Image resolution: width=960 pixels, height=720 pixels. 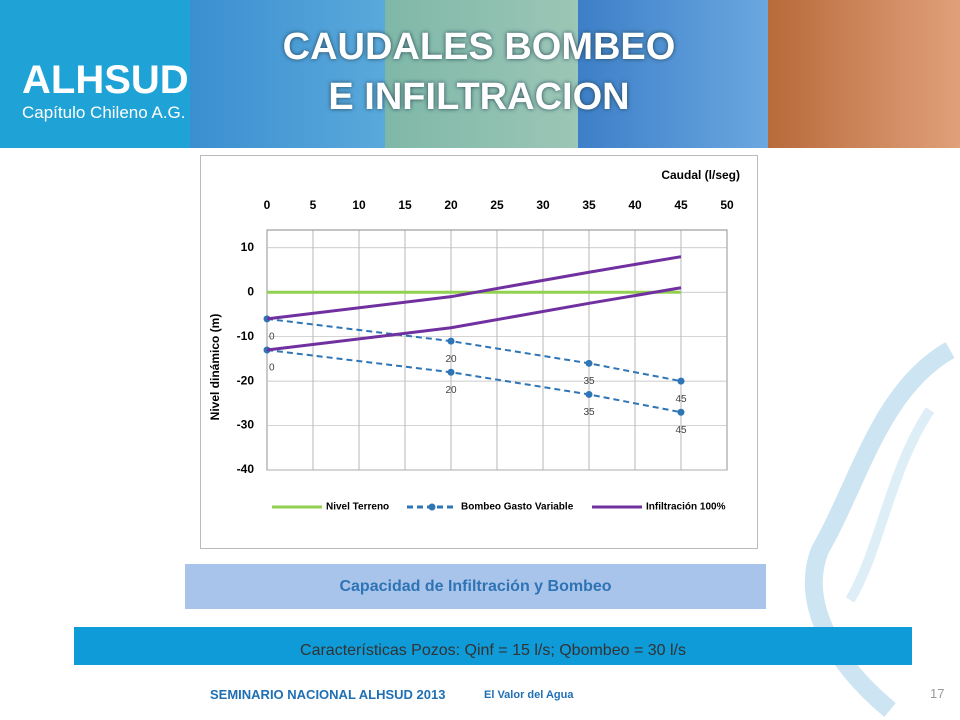 What do you see at coordinates (937, 693) in the screenshot?
I see `page-number: 17` at bounding box center [937, 693].